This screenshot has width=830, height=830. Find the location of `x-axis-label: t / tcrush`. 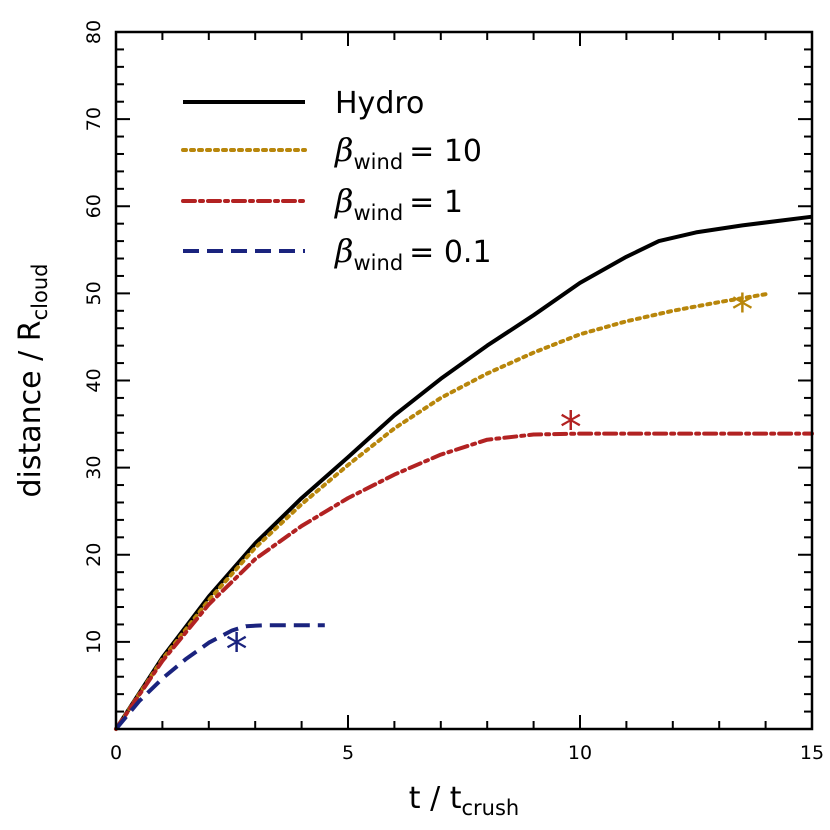

x-axis-label: t / tcrush is located at coordinates (464, 800).